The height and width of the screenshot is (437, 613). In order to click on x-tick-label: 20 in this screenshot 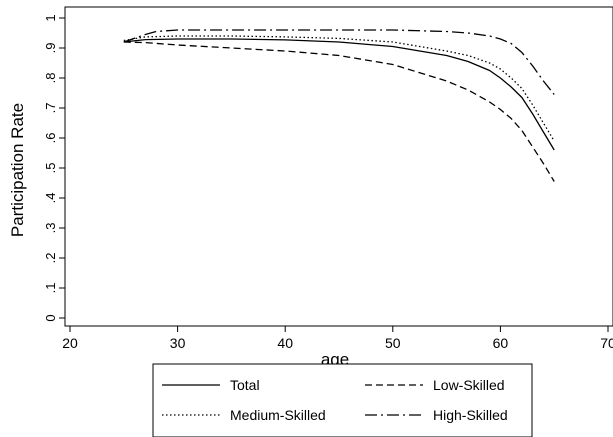, I will do `click(70, 343)`.